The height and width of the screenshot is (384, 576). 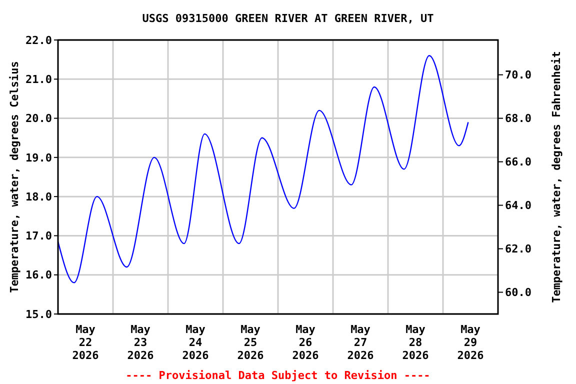 What do you see at coordinates (250, 342) in the screenshot?
I see `x-tick-label: May 25 2026` at bounding box center [250, 342].